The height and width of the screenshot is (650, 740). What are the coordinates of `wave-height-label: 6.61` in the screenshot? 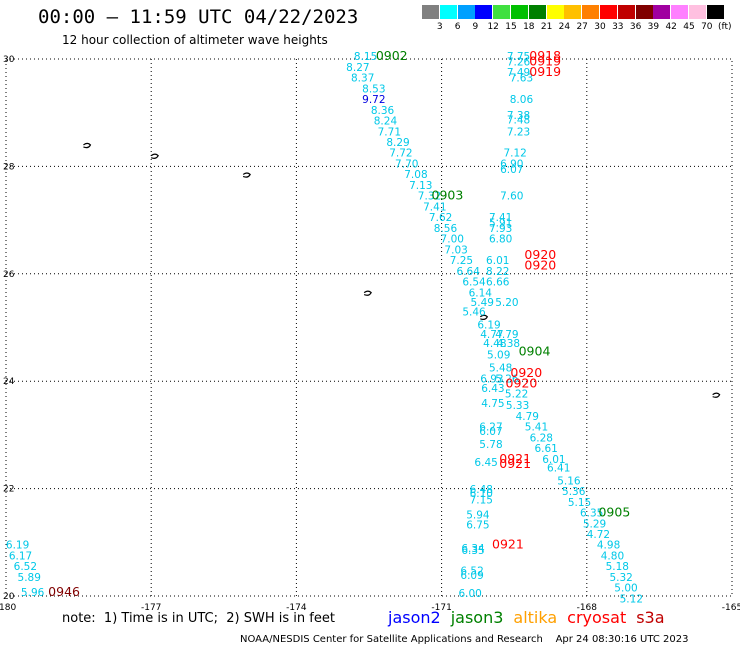 It's located at (545, 449).